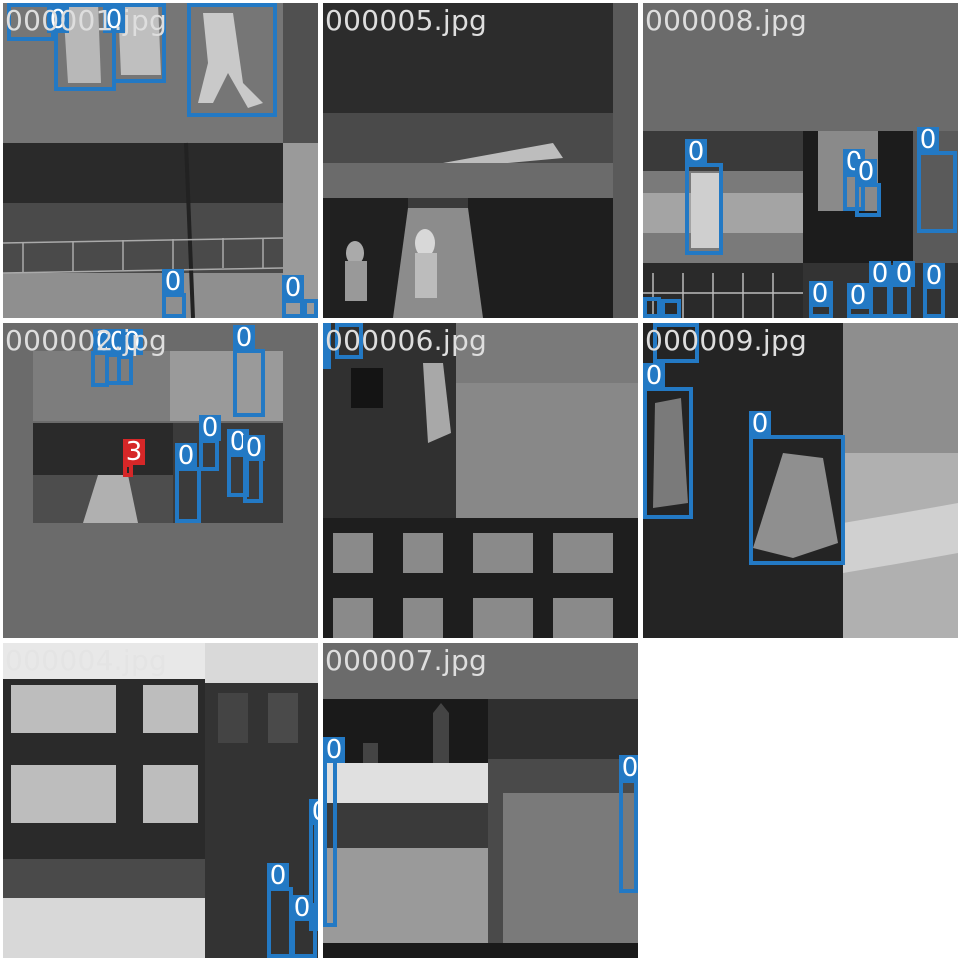  What do you see at coordinates (726, 20) in the screenshot?
I see `filename-label: 000008.jpg` at bounding box center [726, 20].